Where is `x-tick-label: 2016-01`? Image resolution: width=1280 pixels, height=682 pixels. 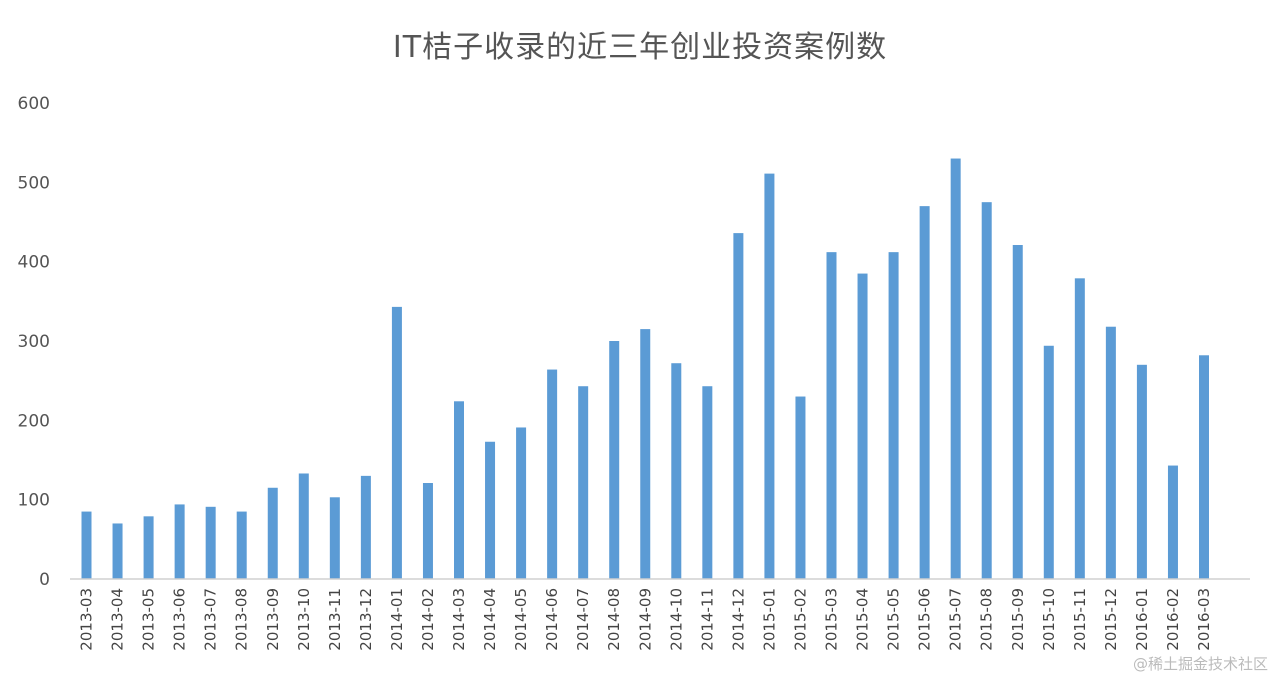
x-tick-label: 2016-01 is located at coordinates (1142, 619).